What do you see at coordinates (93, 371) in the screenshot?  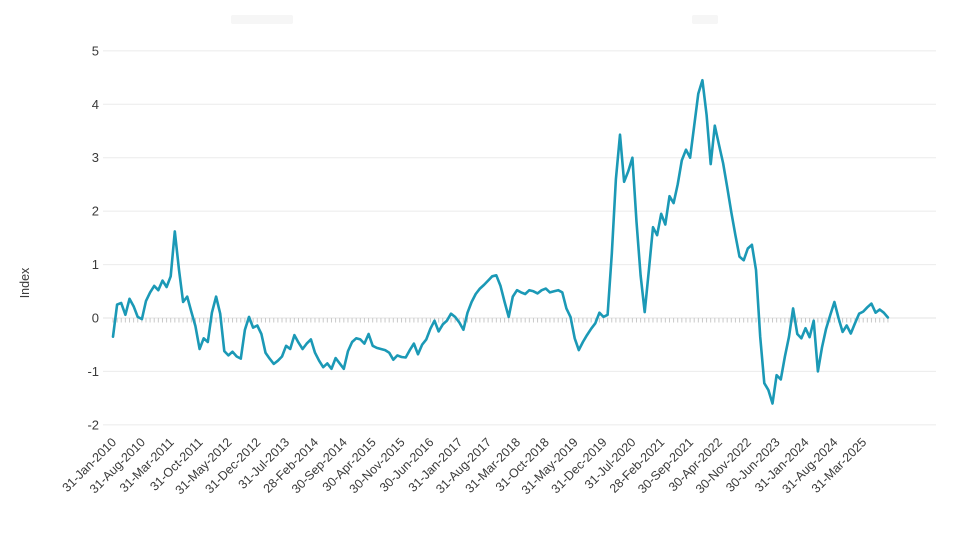 I see `y-tick-label--1: -1` at bounding box center [93, 371].